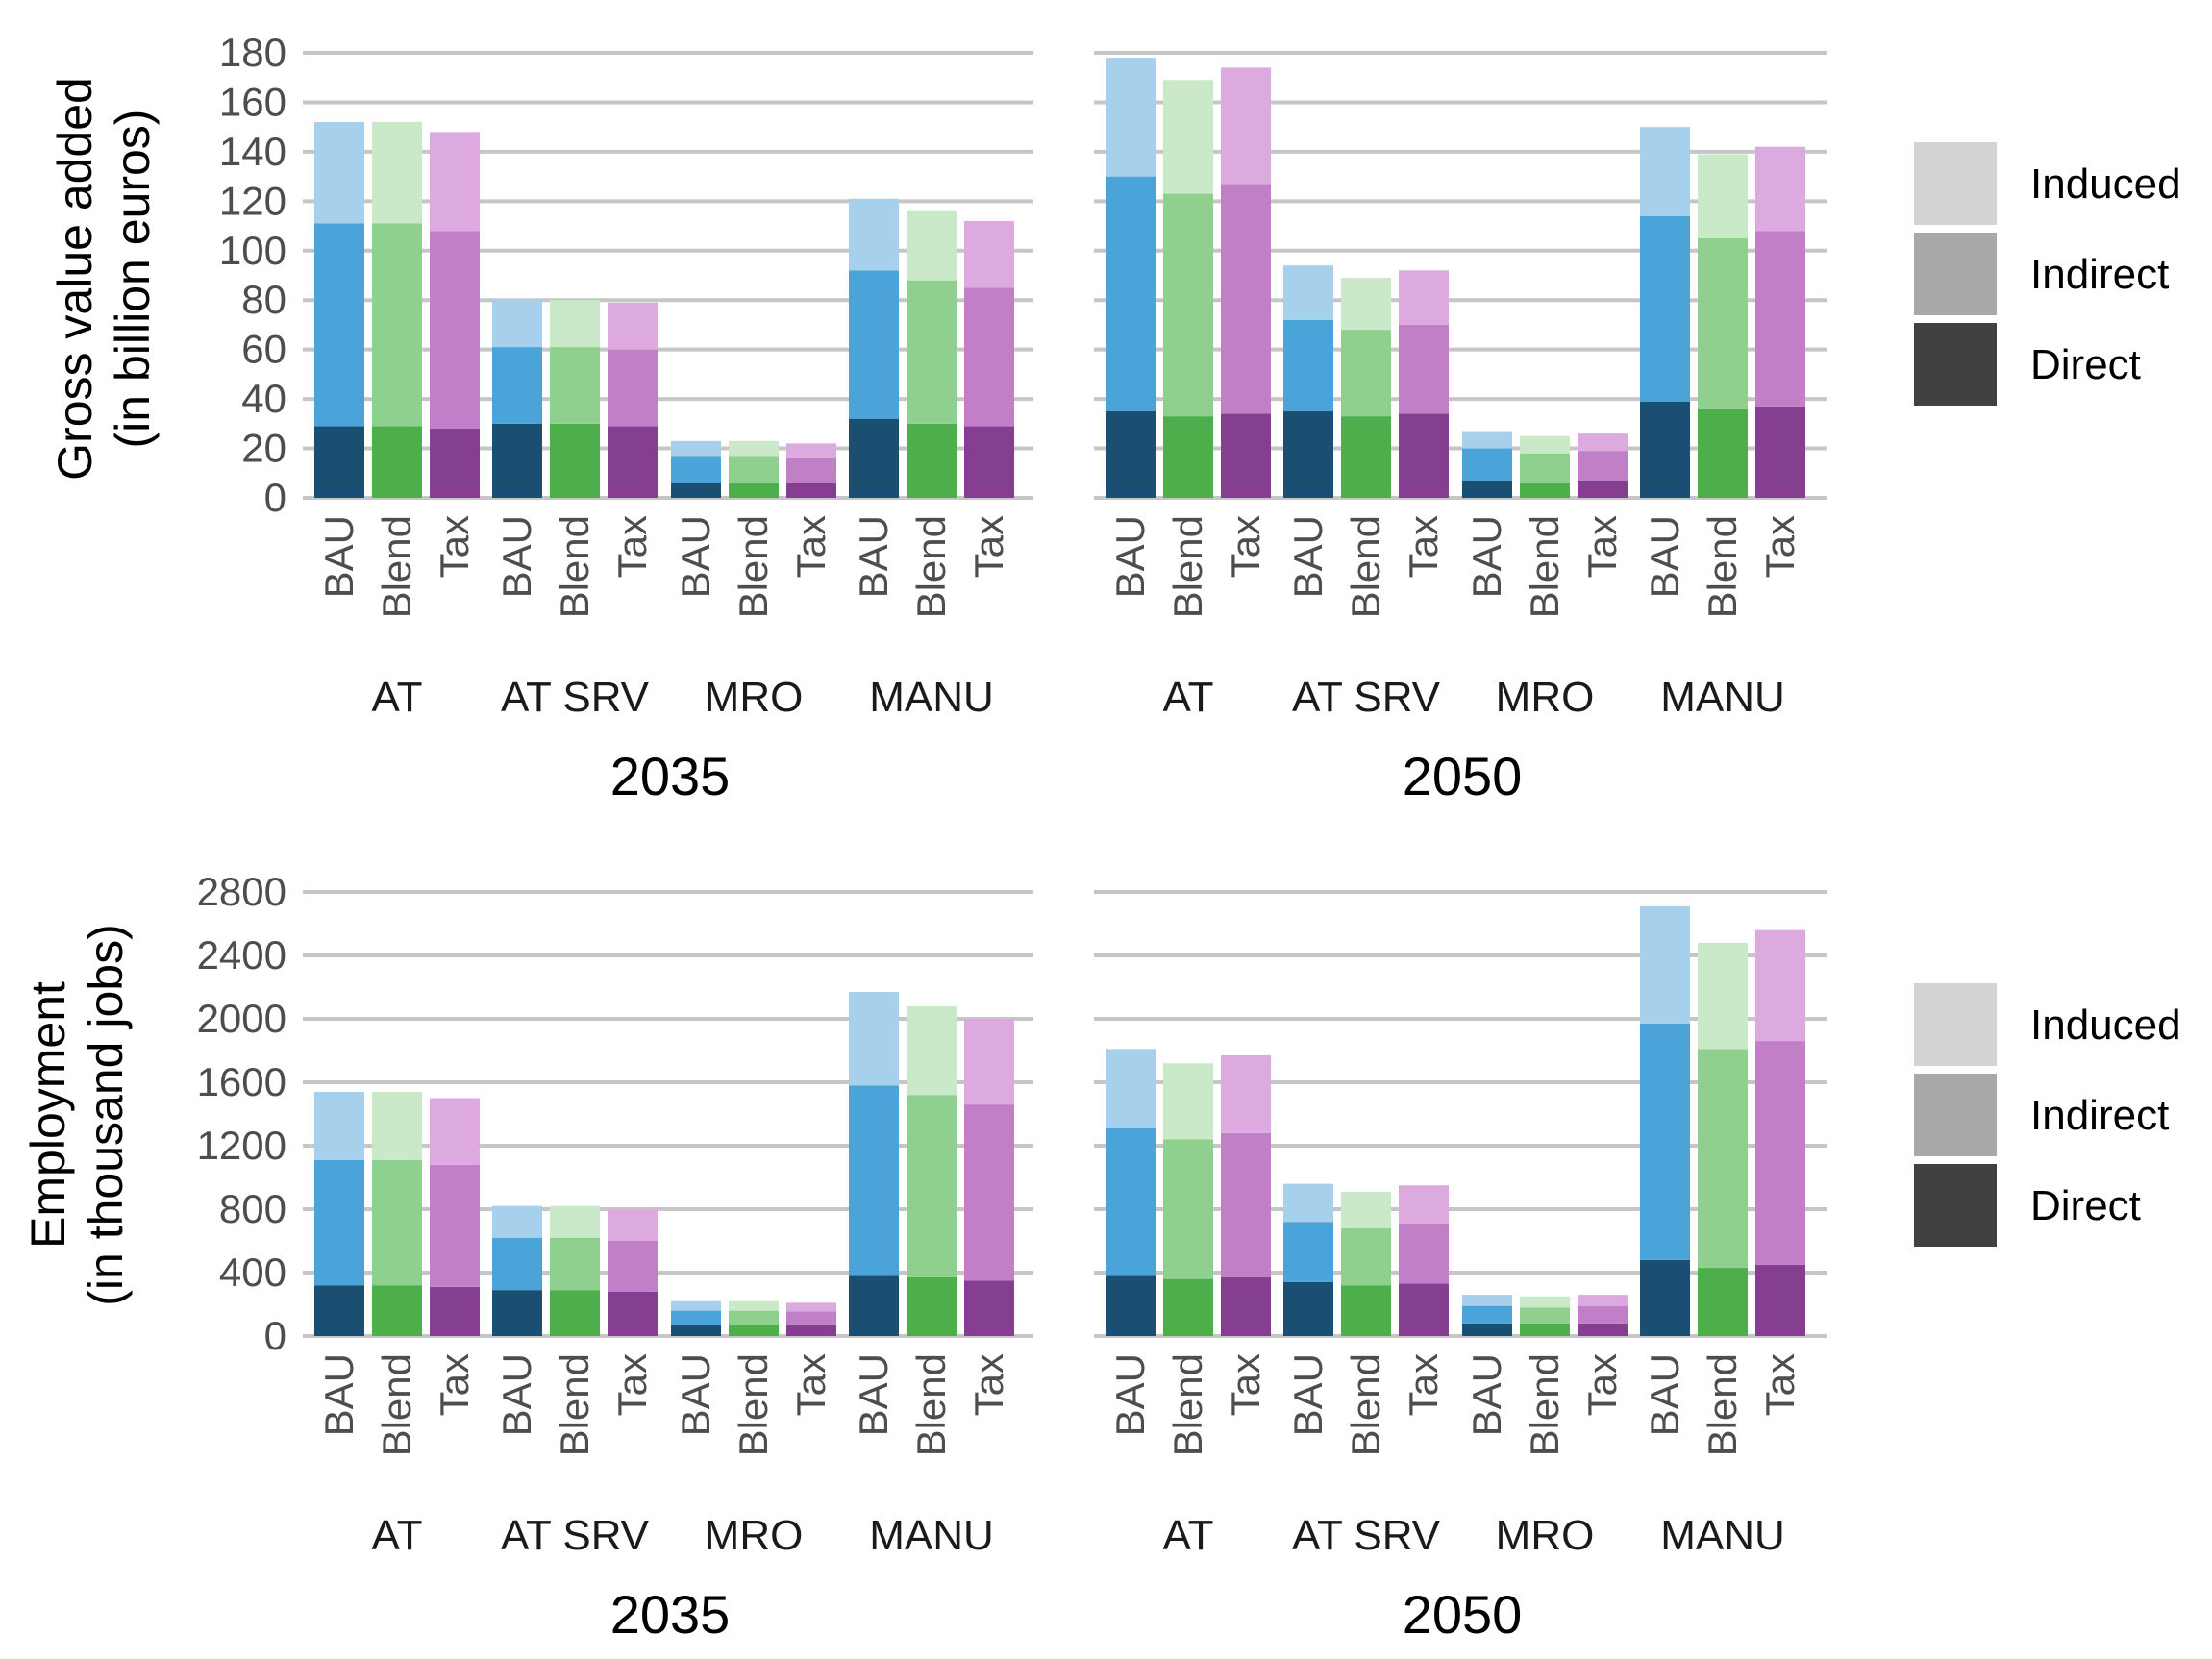  I want to click on y-tick-label: 20, so click(264, 448).